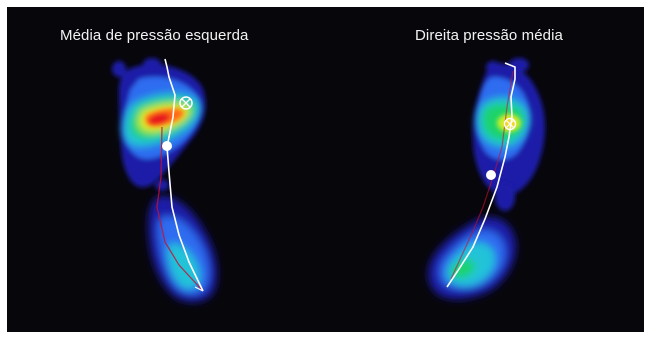  I want to click on right-panel-title: Direita pressão média, so click(489, 35).